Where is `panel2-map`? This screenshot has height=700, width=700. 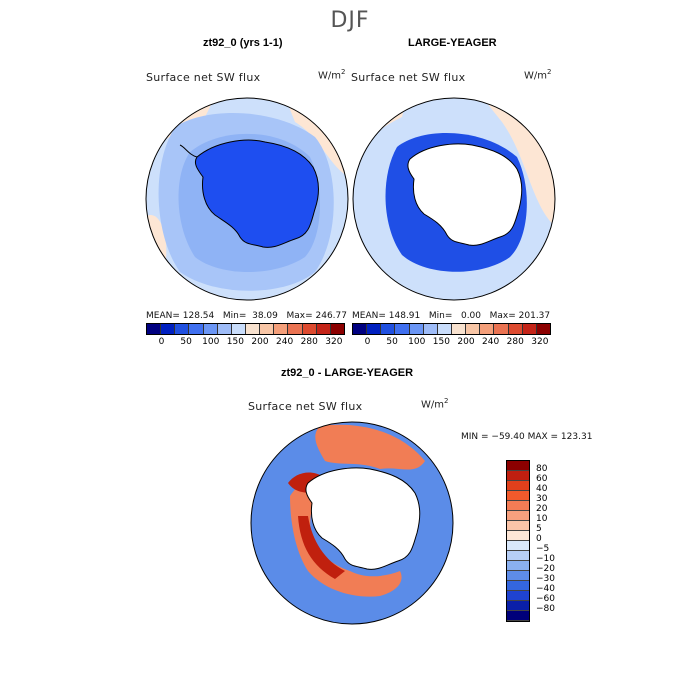
panel2-map is located at coordinates (454, 199).